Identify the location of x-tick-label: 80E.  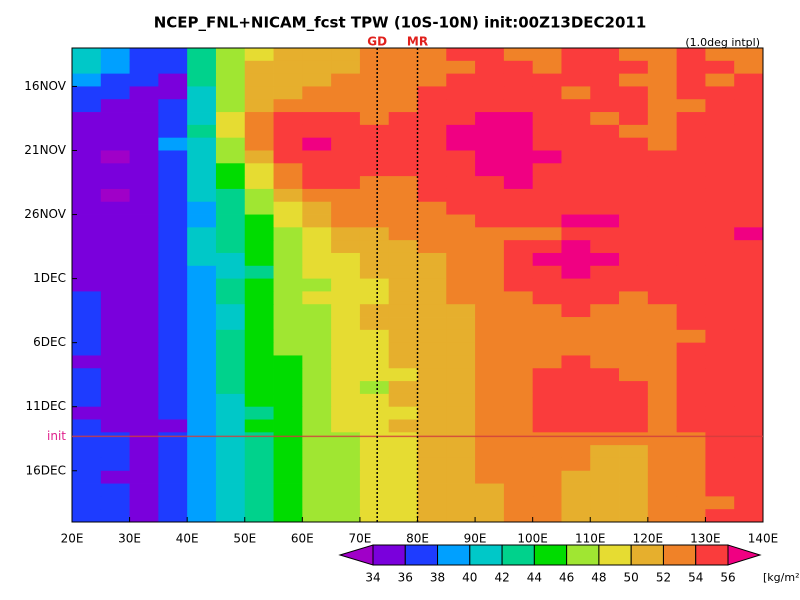
(417, 539).